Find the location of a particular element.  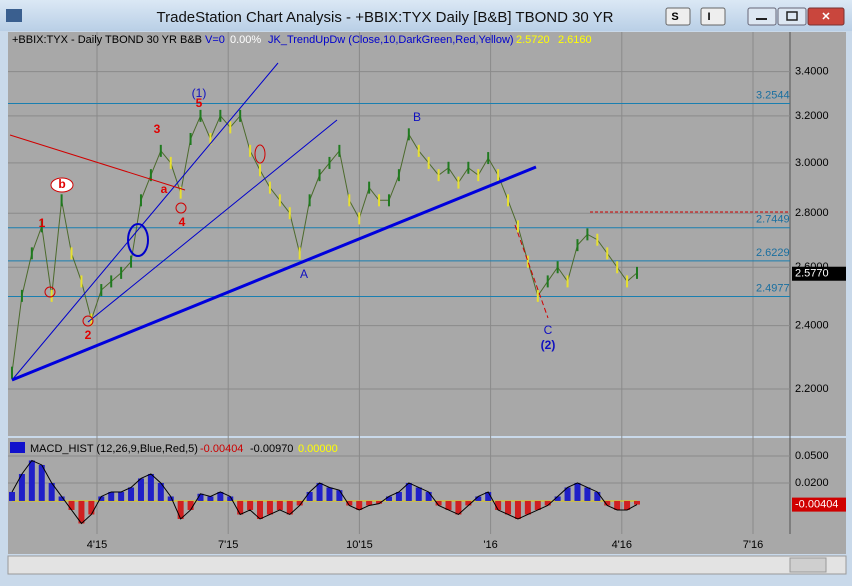

red-trendline is located at coordinates (97, 162).